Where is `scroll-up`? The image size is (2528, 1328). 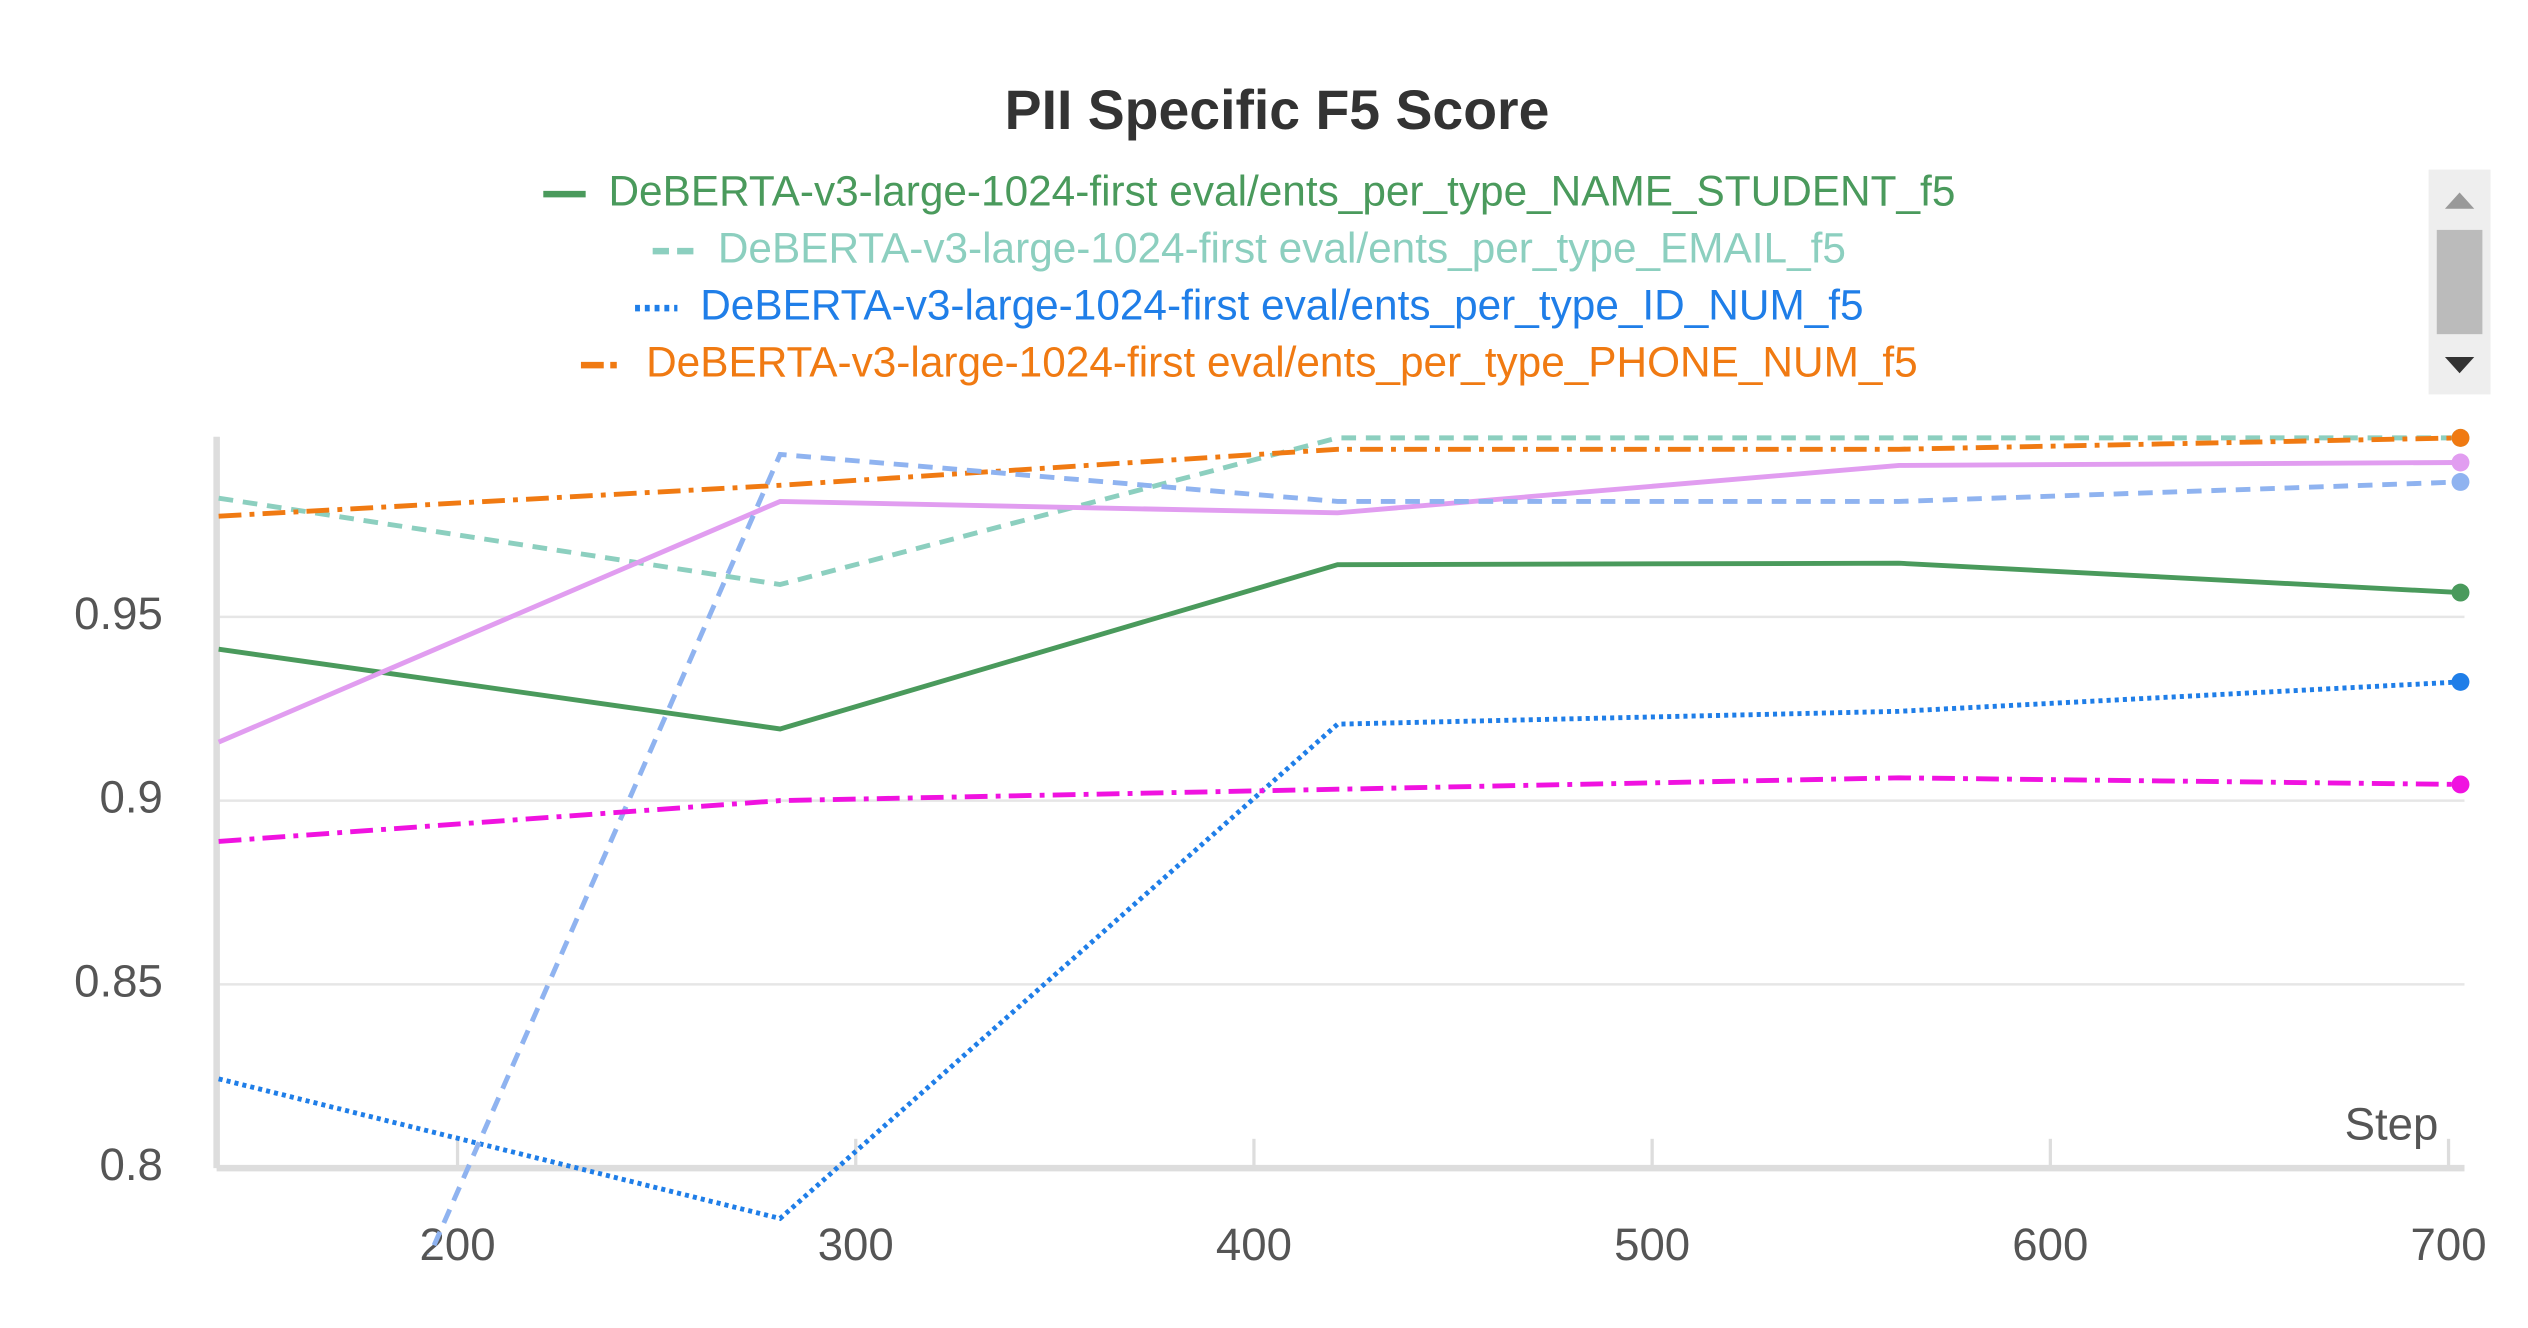
scroll-up is located at coordinates (2459, 200).